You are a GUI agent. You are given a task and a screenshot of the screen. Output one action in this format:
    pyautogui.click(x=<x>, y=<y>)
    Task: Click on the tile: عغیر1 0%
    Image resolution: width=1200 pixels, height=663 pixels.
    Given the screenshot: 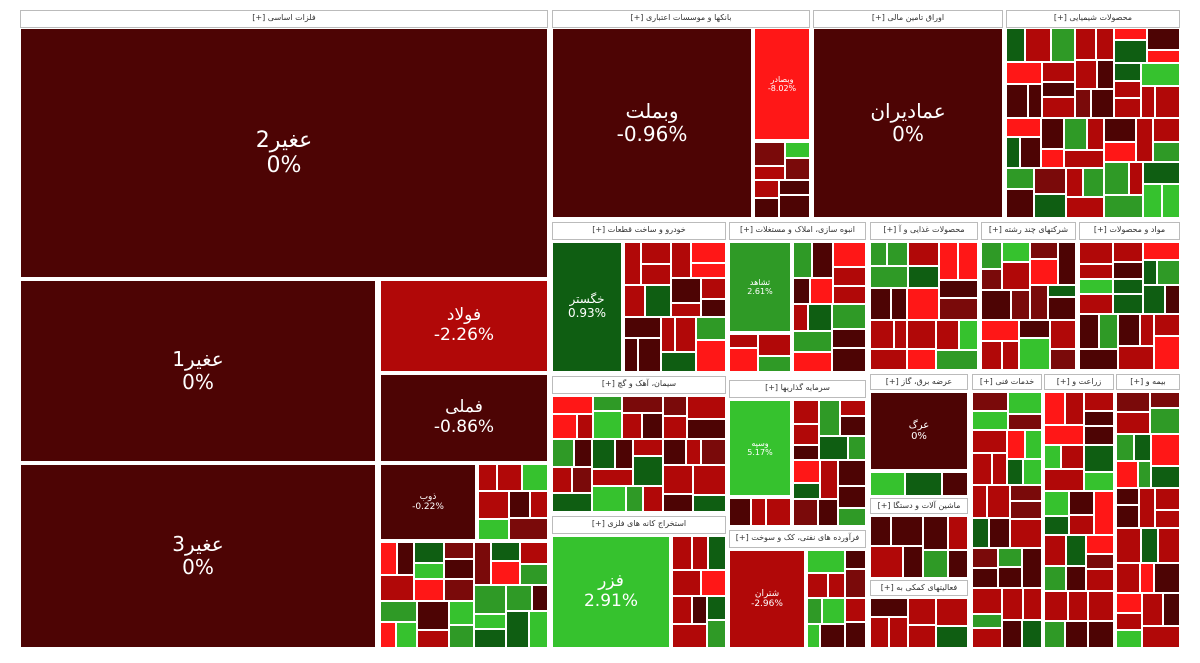 What is the action you would take?
    pyautogui.click(x=198, y=371)
    